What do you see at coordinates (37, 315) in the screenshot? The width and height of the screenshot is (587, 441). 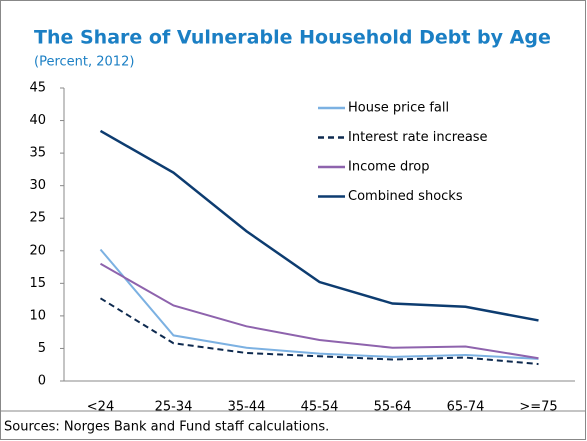 I see `y-tick-label: 10` at bounding box center [37, 315].